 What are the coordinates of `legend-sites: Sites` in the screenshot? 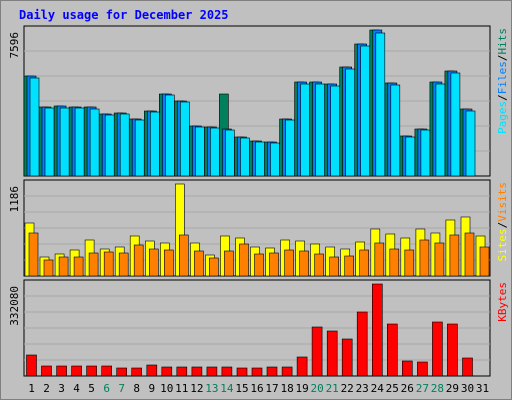 It's located at (502, 244).